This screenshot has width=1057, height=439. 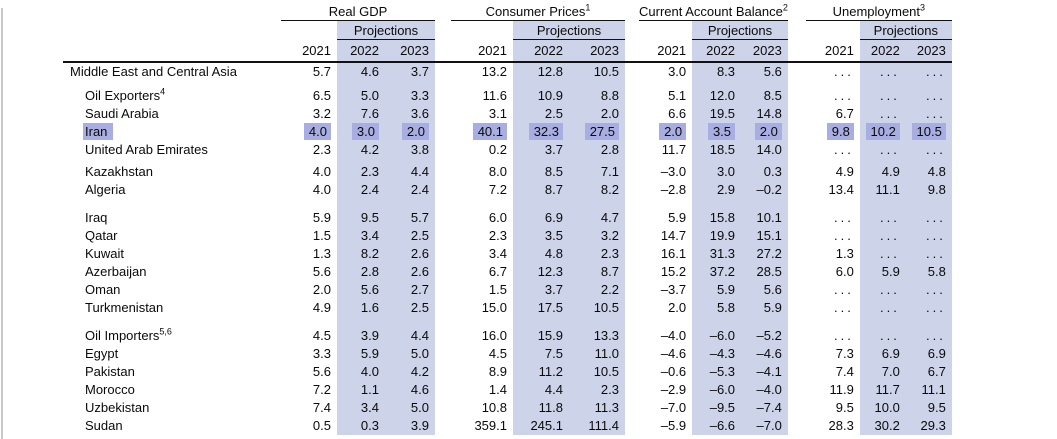 I want to click on footnote-marker: 5,6, so click(x=165, y=331).